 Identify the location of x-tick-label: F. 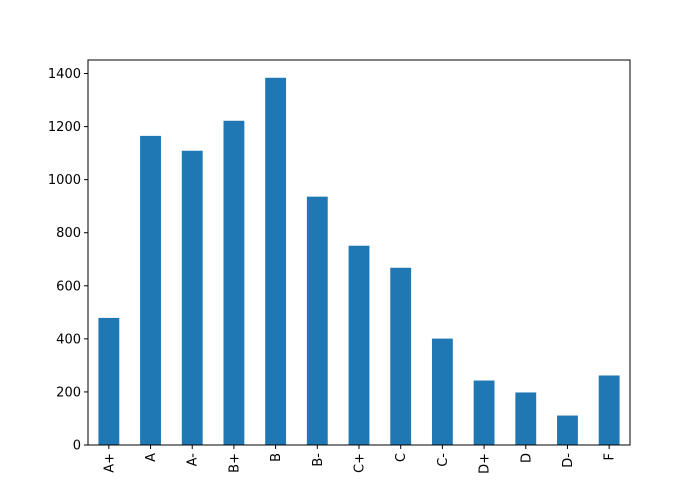
(610, 456).